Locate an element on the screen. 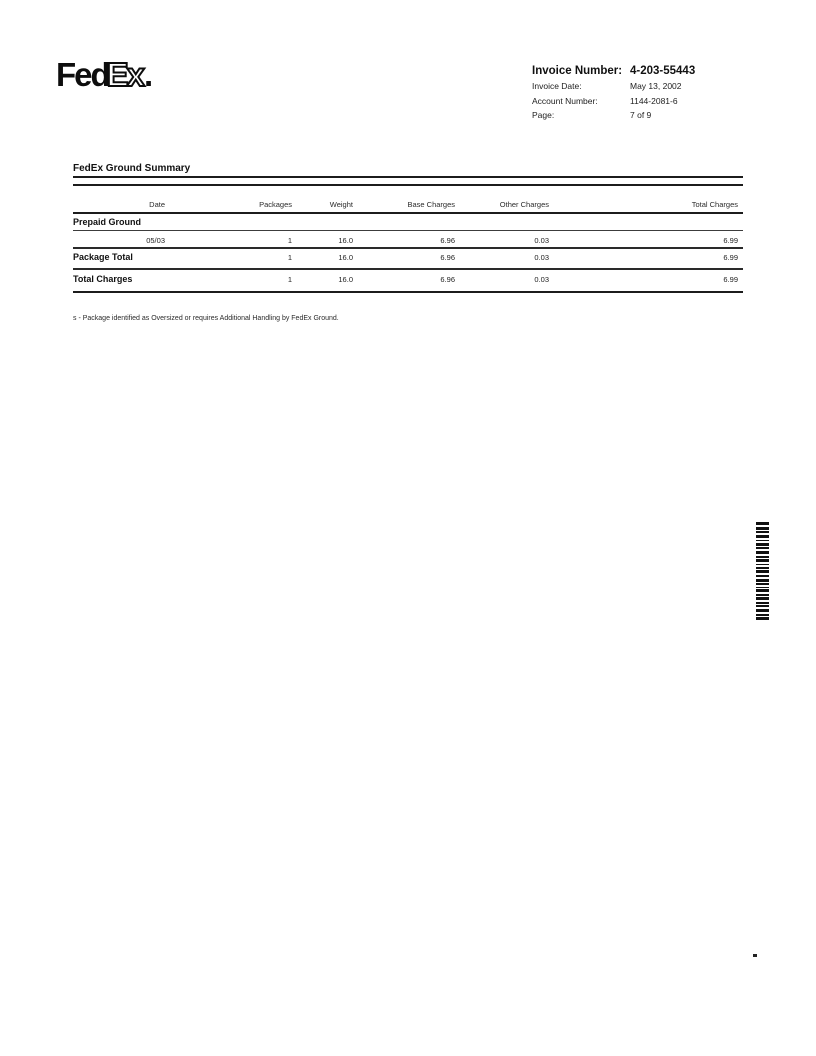  logo-fed-text: Fed is located at coordinates (83, 74).